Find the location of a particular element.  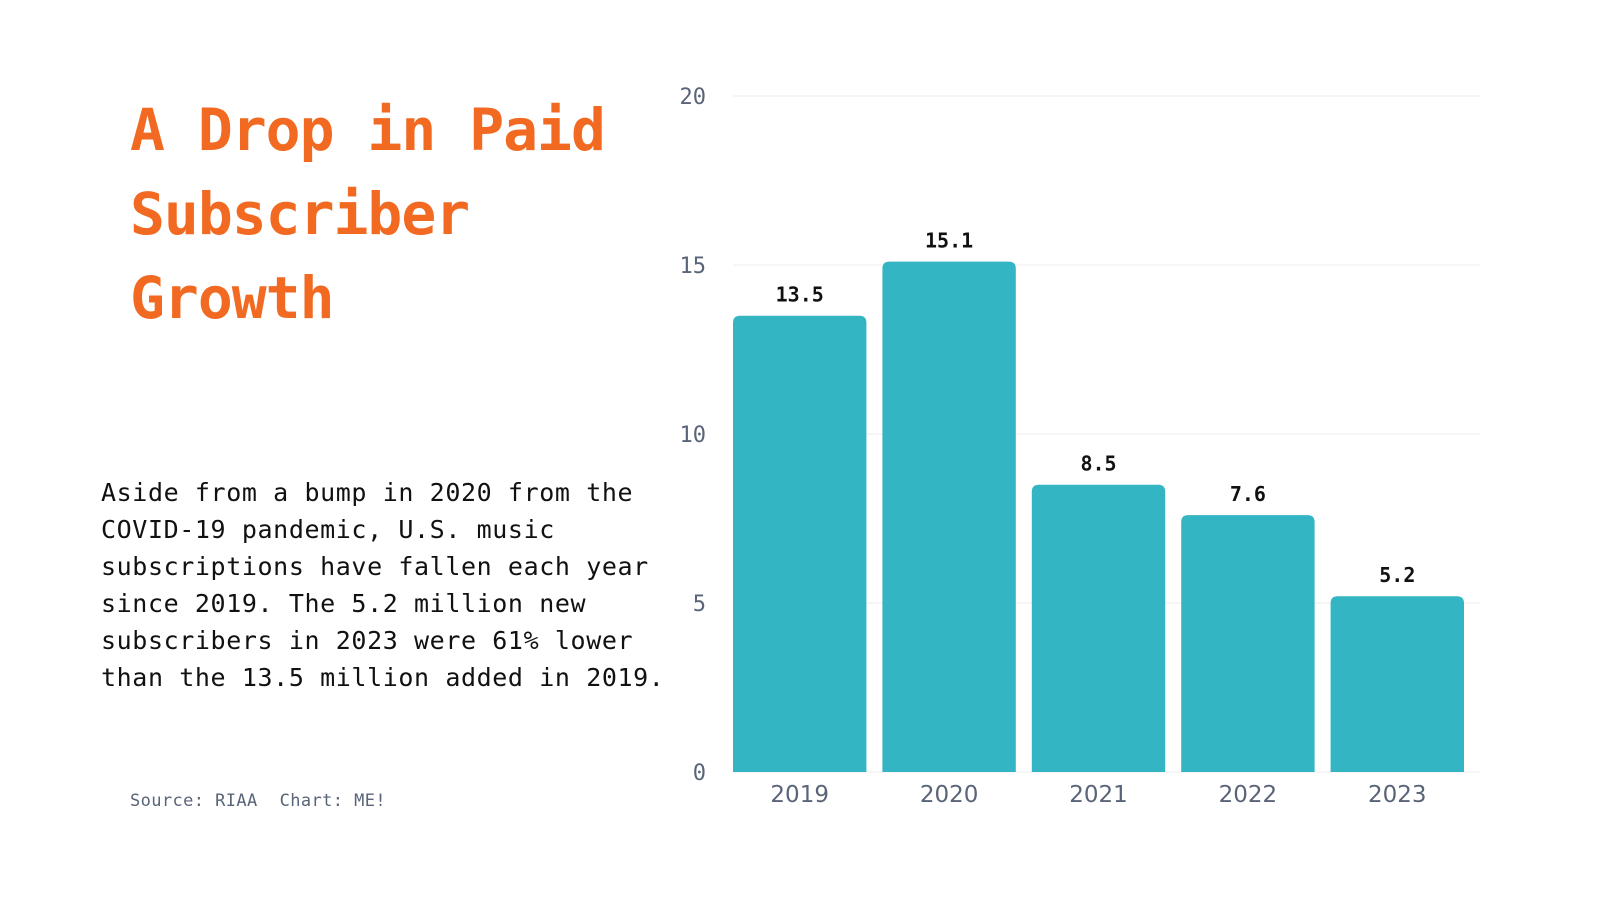

chart-title: A Drop in Paid Subscriber Growth is located at coordinates (410, 214).